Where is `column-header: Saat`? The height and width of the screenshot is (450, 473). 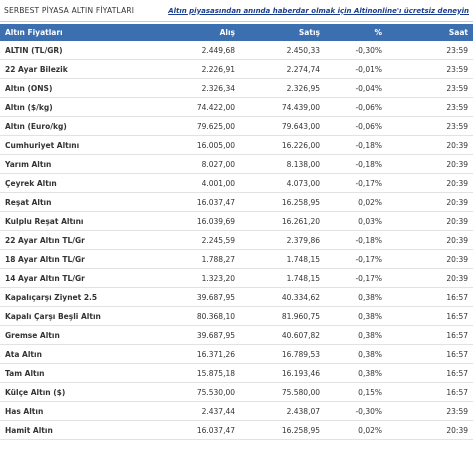
column-header: Saat is located at coordinates (430, 32).